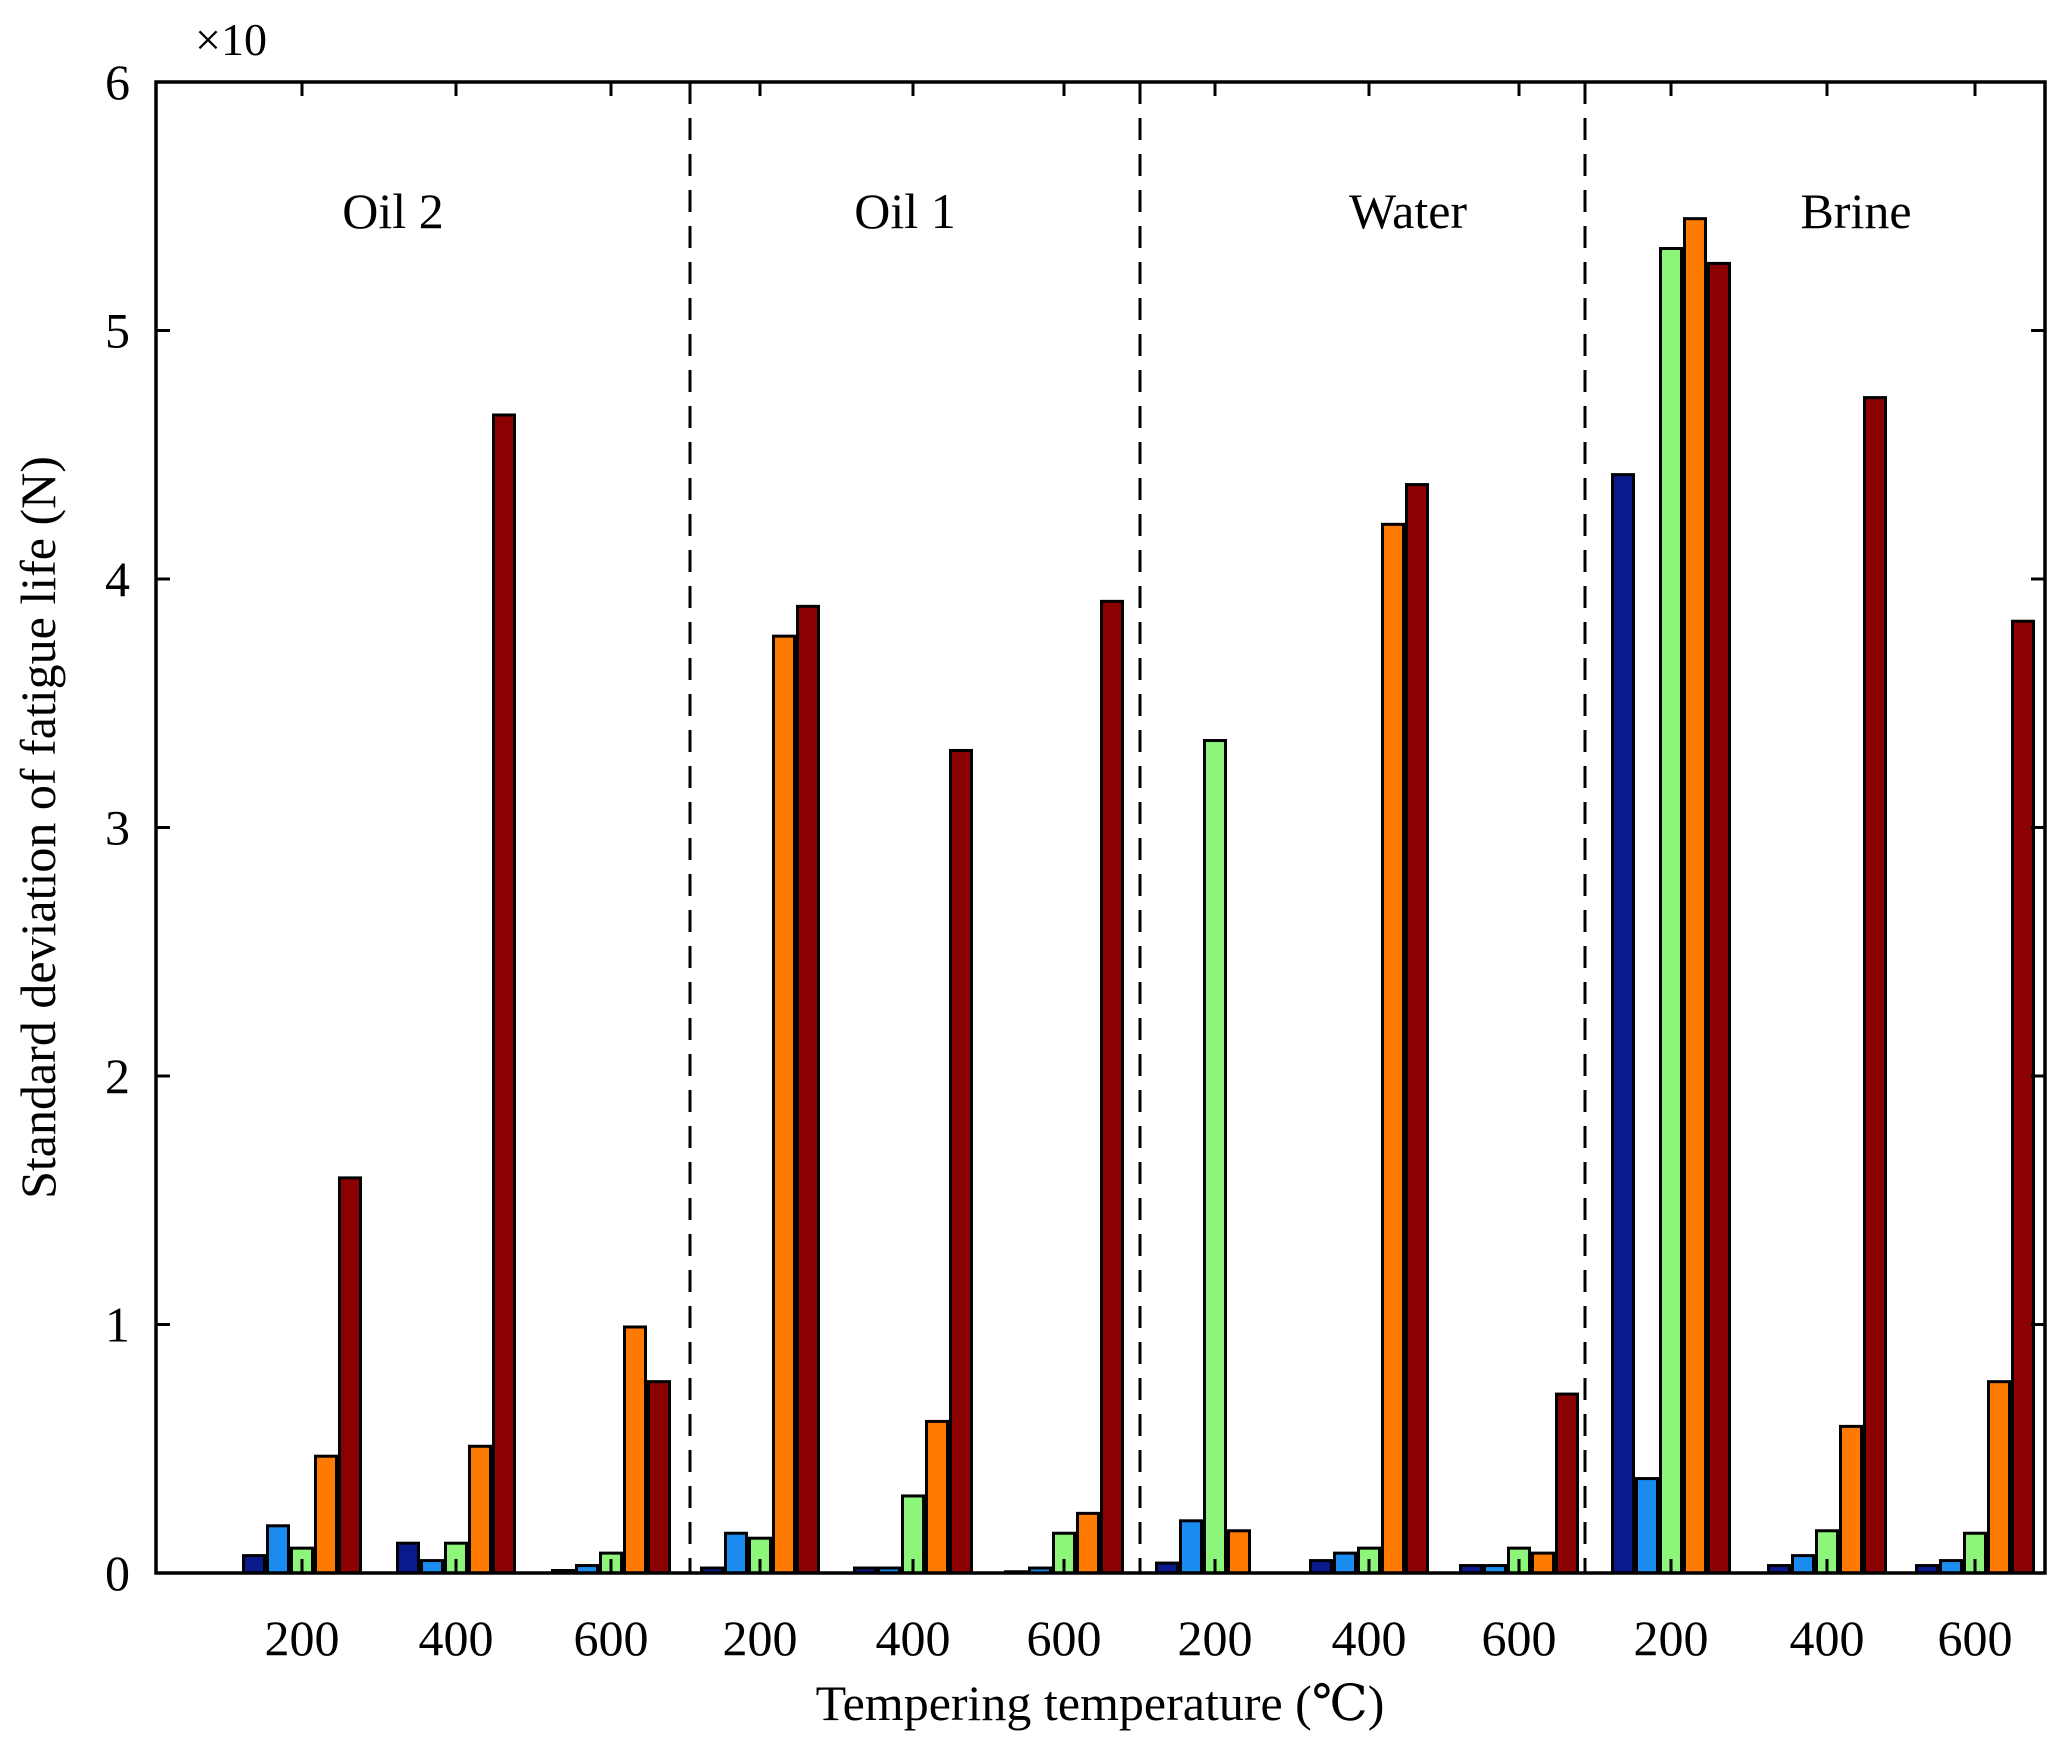 The image size is (2067, 1748). What do you see at coordinates (38, 827) in the screenshot?
I see `y-axis-title: Standard deviation of fatigue life (N)` at bounding box center [38, 827].